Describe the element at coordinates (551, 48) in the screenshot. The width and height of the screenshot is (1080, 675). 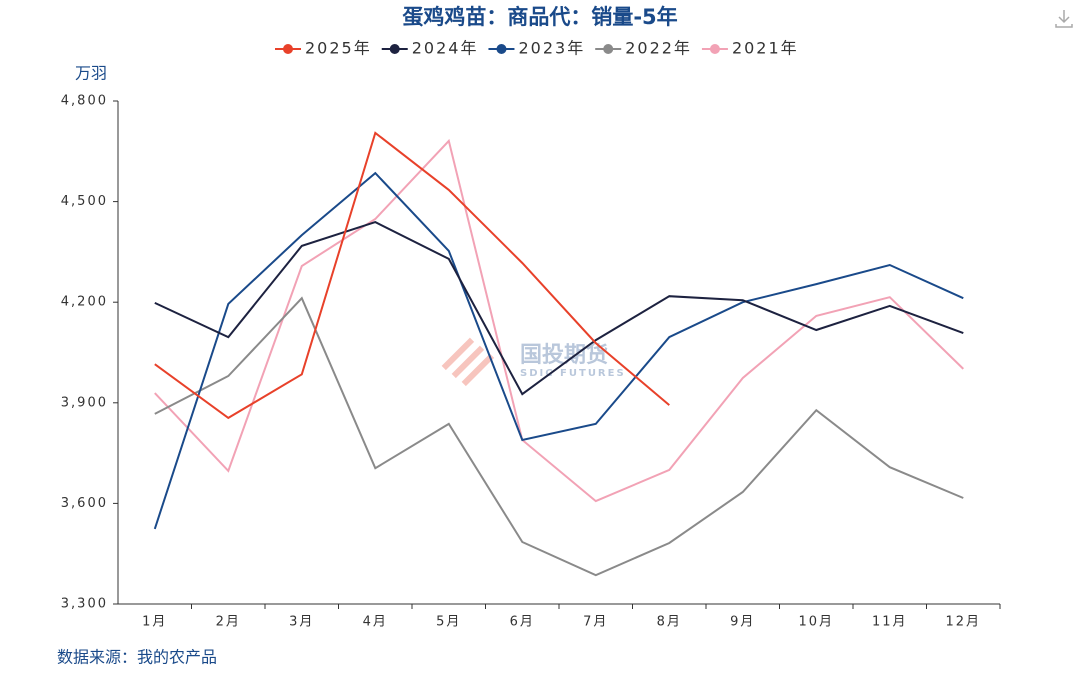
I see `legend-label: 2023年` at that location.